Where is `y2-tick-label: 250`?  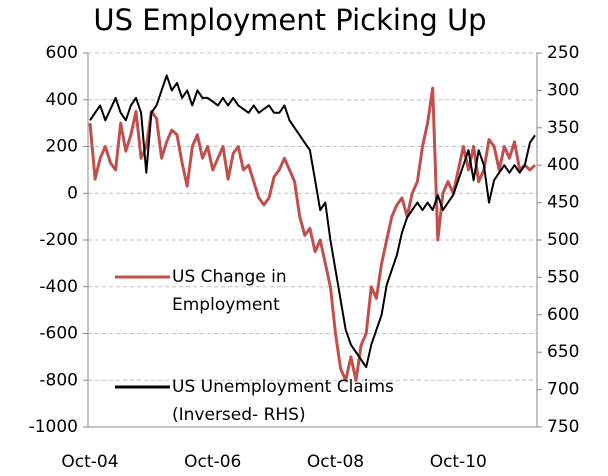
y2-tick-label: 250 is located at coordinates (563, 53).